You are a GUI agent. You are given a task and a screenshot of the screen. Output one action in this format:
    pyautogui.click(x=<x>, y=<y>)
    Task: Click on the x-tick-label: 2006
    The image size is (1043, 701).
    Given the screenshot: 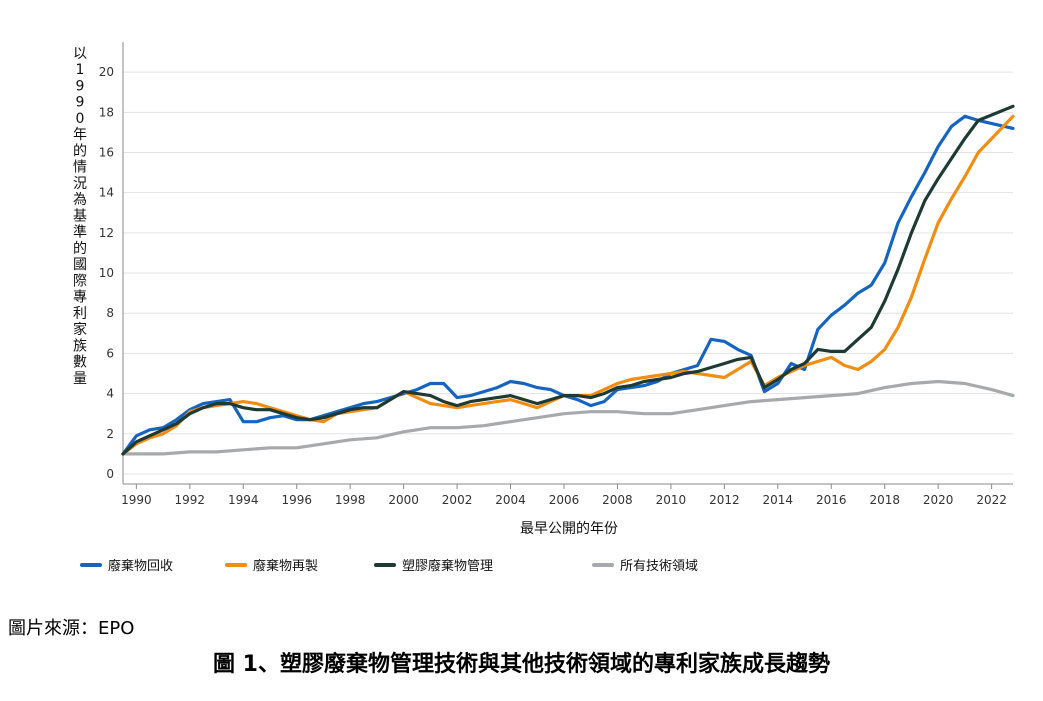 What is the action you would take?
    pyautogui.click(x=564, y=500)
    